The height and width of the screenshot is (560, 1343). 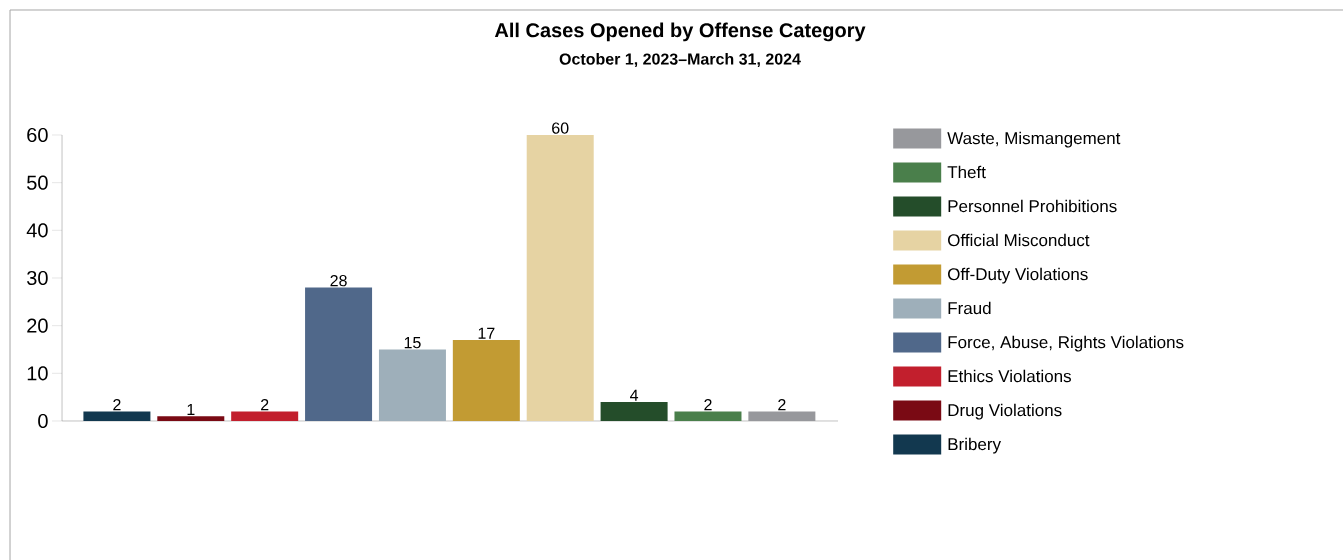 What do you see at coordinates (37, 182) in the screenshot?
I see `y-tick-label: 50` at bounding box center [37, 182].